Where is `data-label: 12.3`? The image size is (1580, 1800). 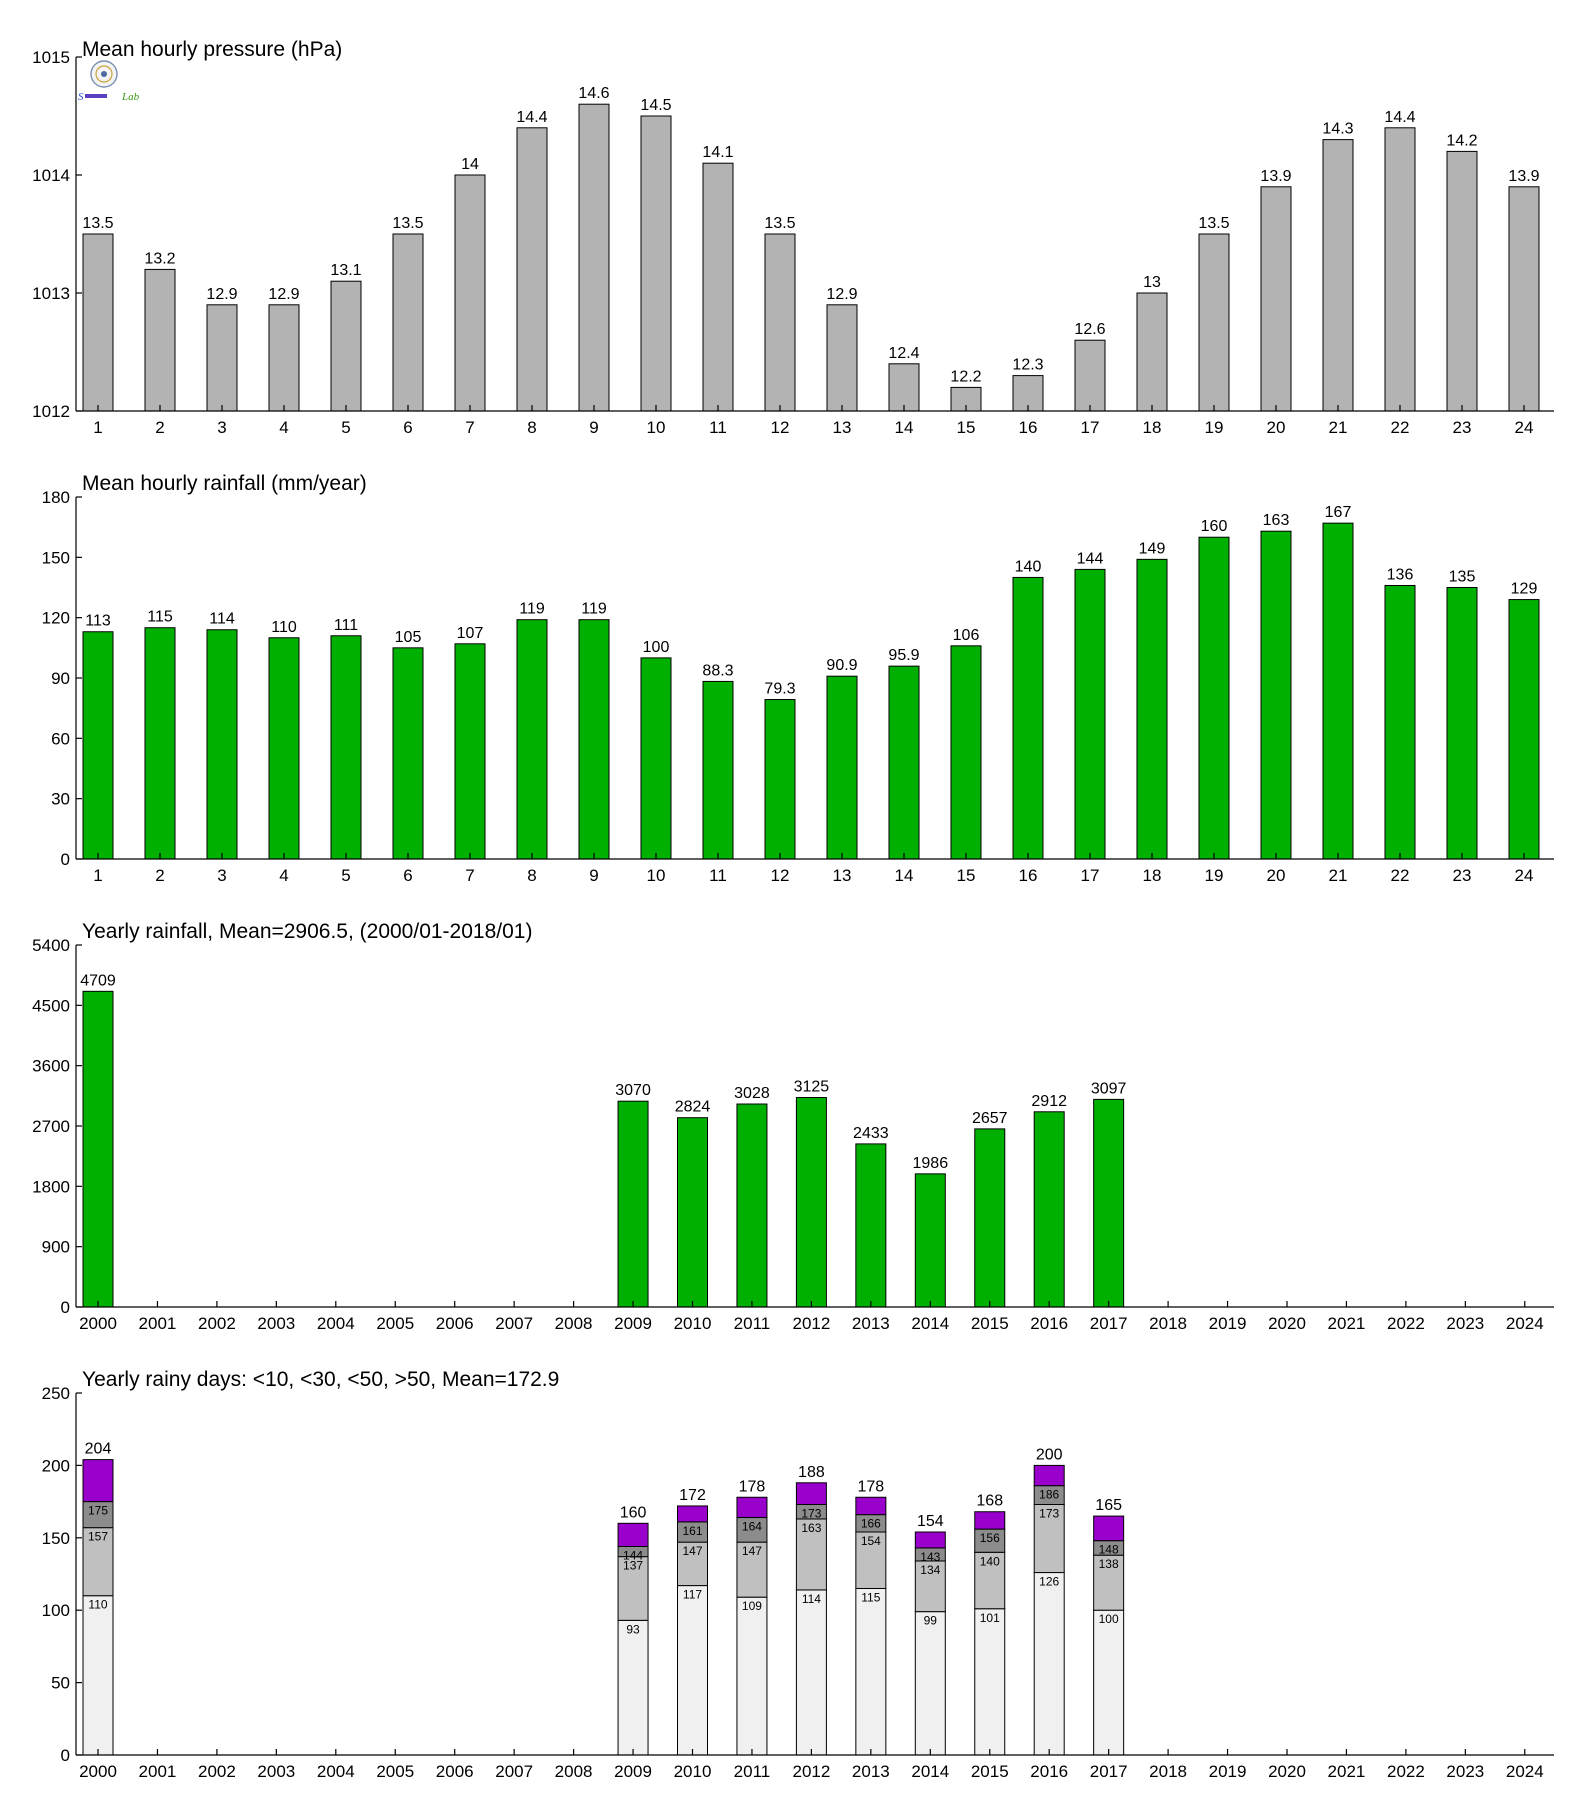 data-label: 12.3 is located at coordinates (1027, 365).